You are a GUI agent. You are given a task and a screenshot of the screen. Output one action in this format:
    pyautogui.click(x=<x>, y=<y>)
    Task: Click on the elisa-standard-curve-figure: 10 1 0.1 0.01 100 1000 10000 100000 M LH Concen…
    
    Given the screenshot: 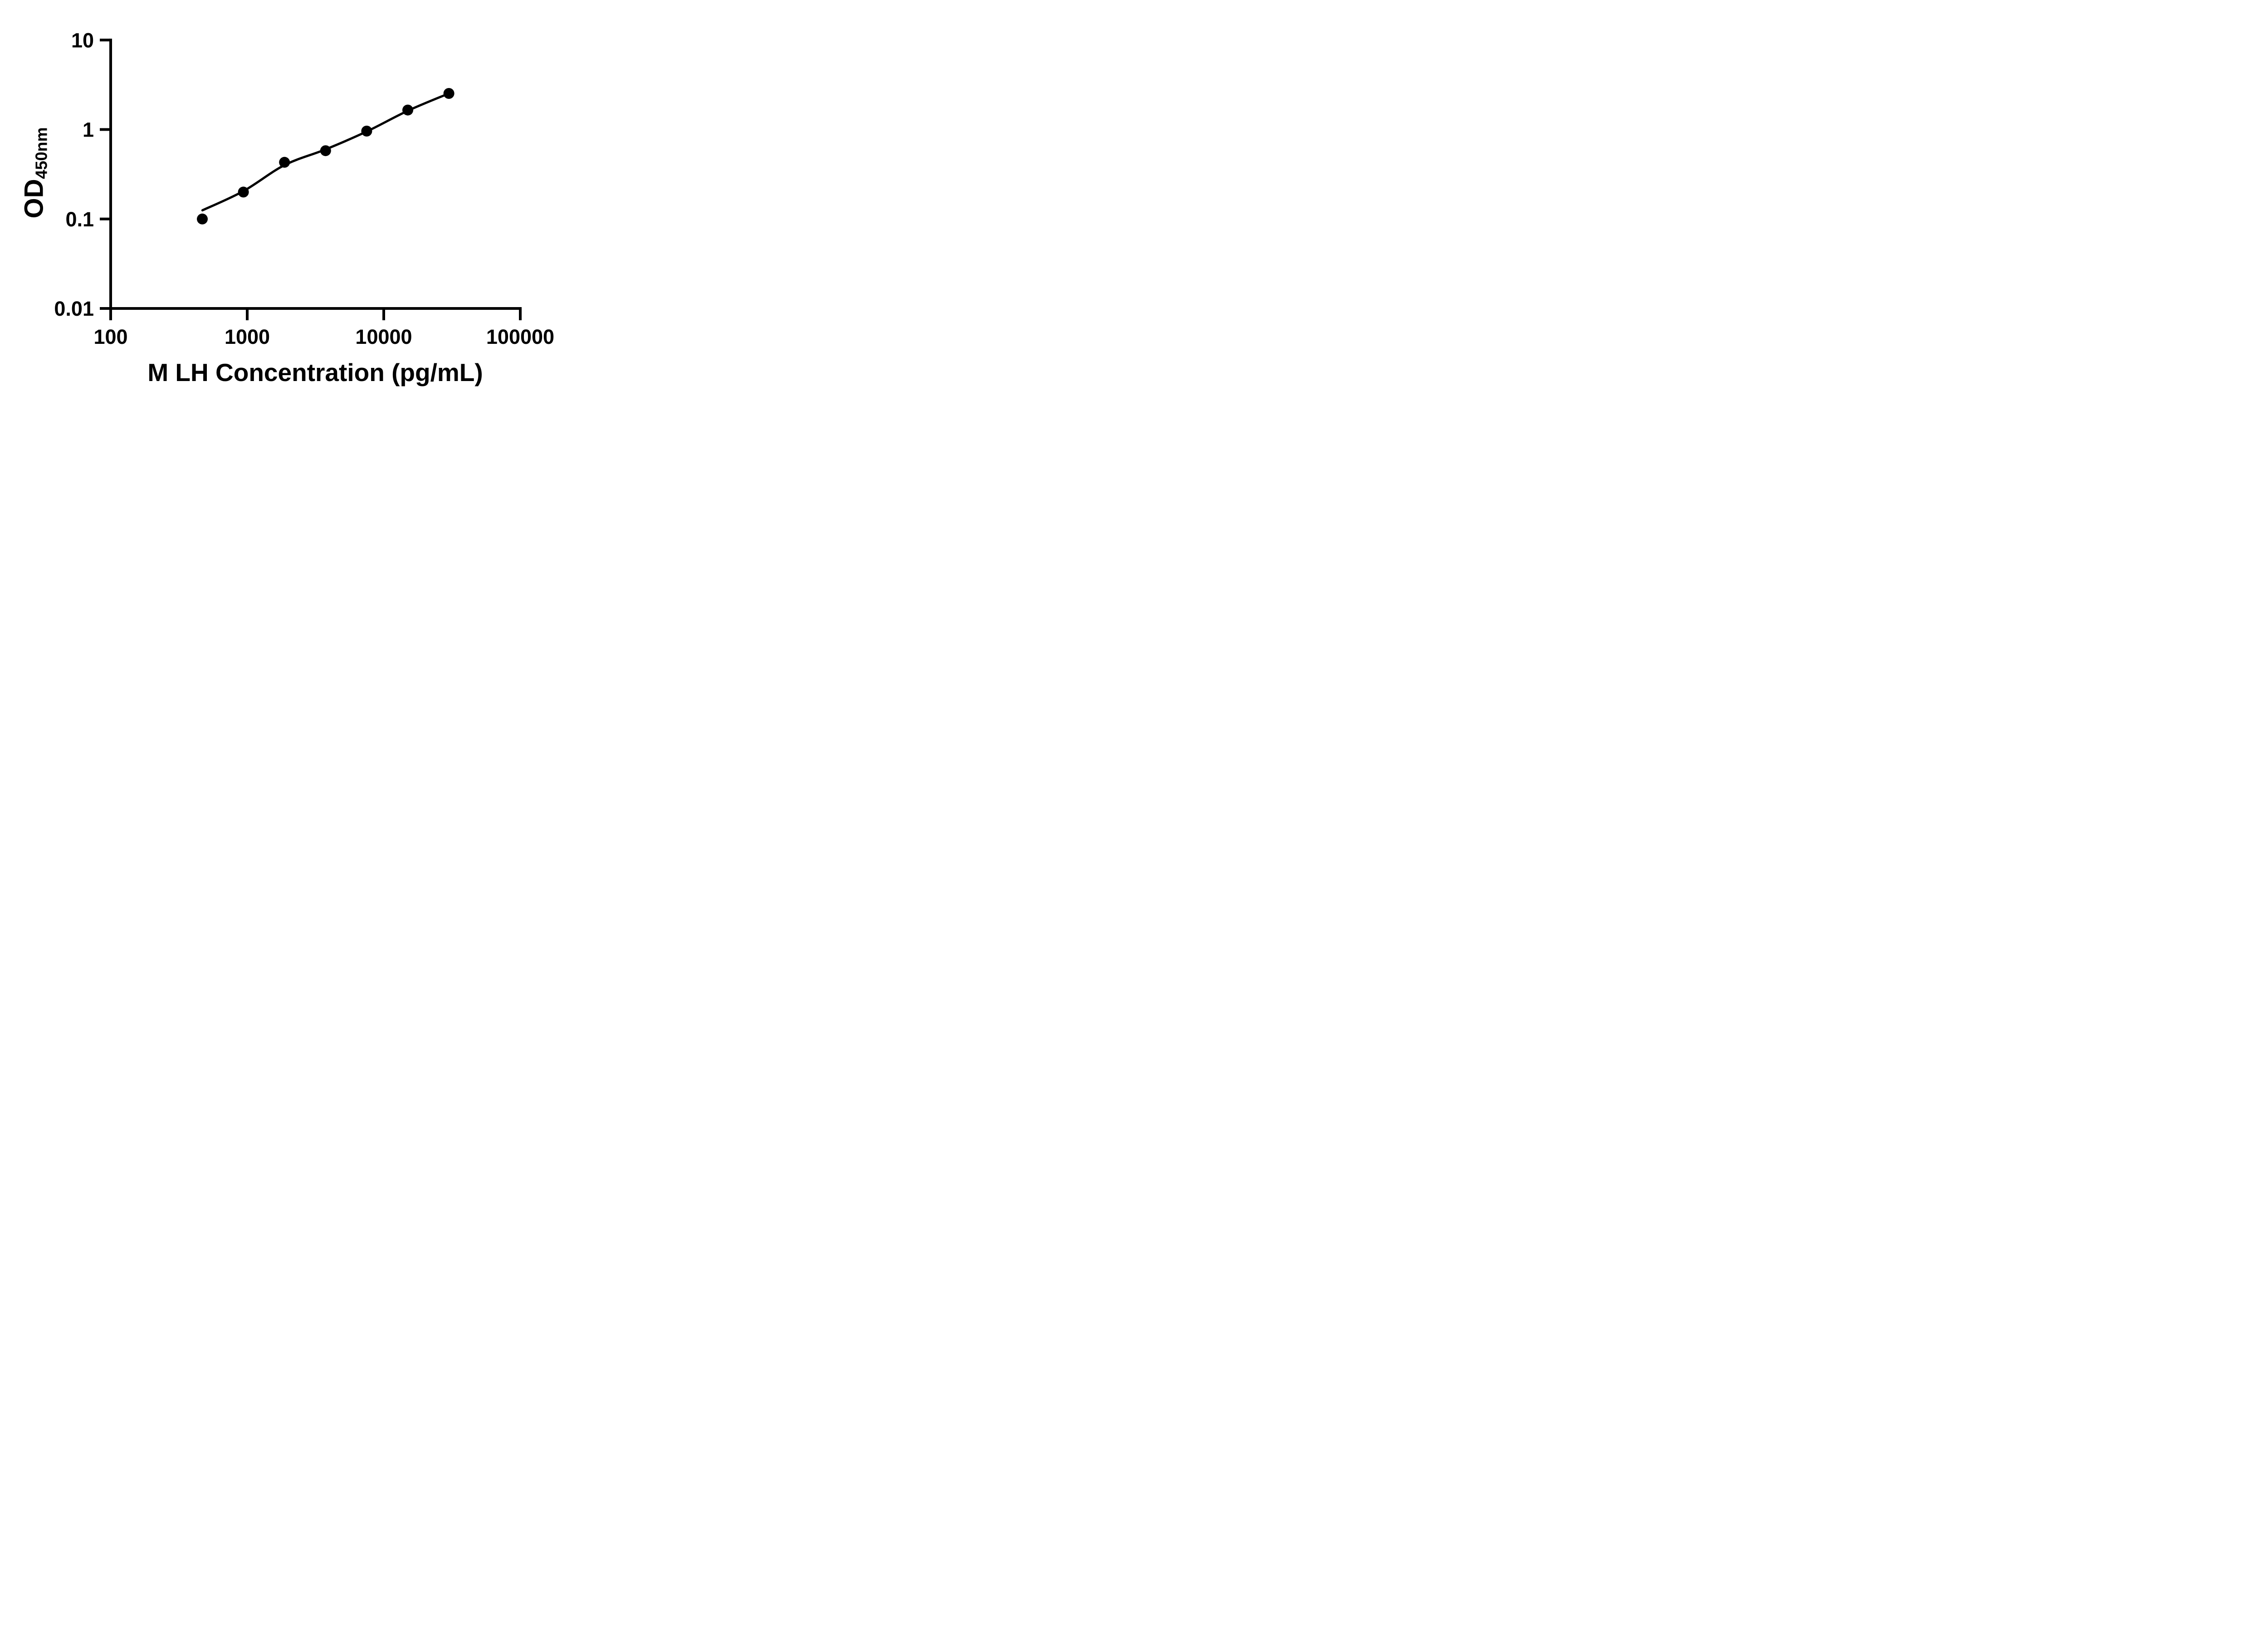 What is the action you would take?
    pyautogui.click(x=291, y=204)
    